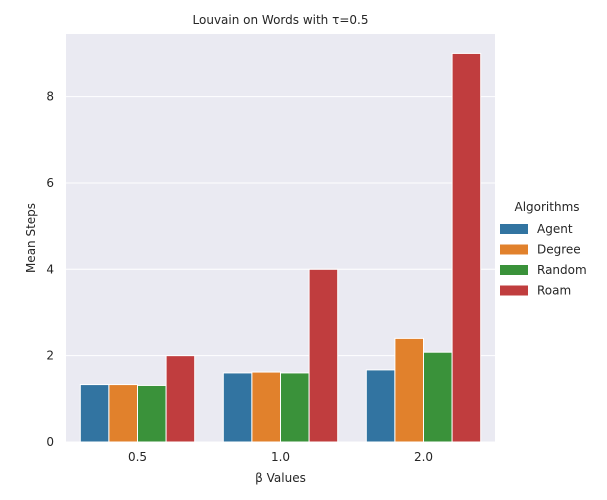 This screenshot has height=500, width=607. I want to click on legend-swatch-degree, so click(514, 249).